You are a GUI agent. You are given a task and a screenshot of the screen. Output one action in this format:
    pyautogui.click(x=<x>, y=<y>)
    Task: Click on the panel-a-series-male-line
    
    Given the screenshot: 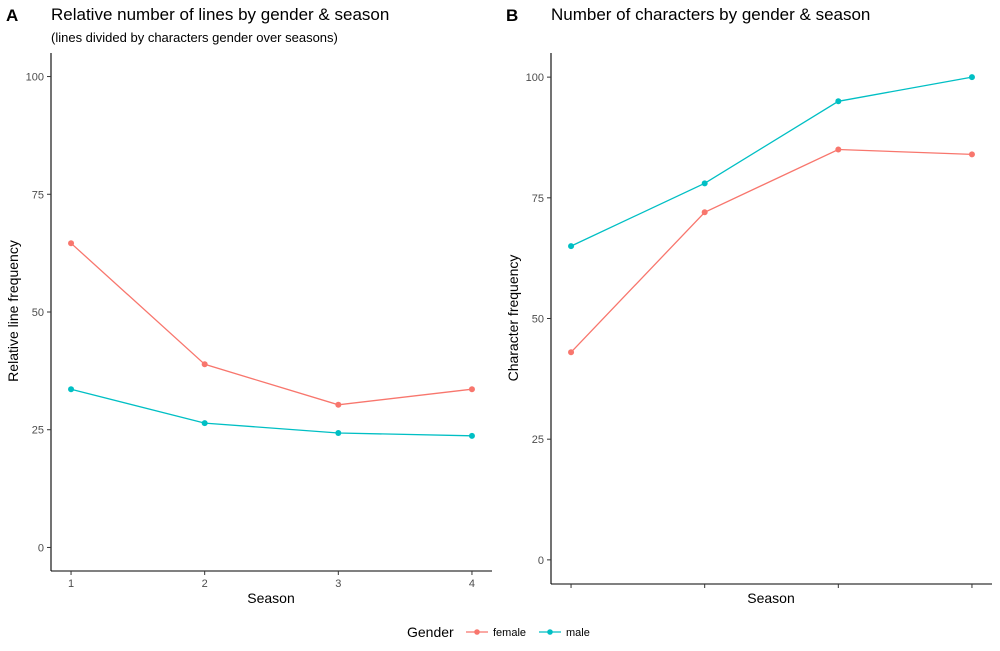 What is the action you would take?
    pyautogui.click(x=271, y=412)
    